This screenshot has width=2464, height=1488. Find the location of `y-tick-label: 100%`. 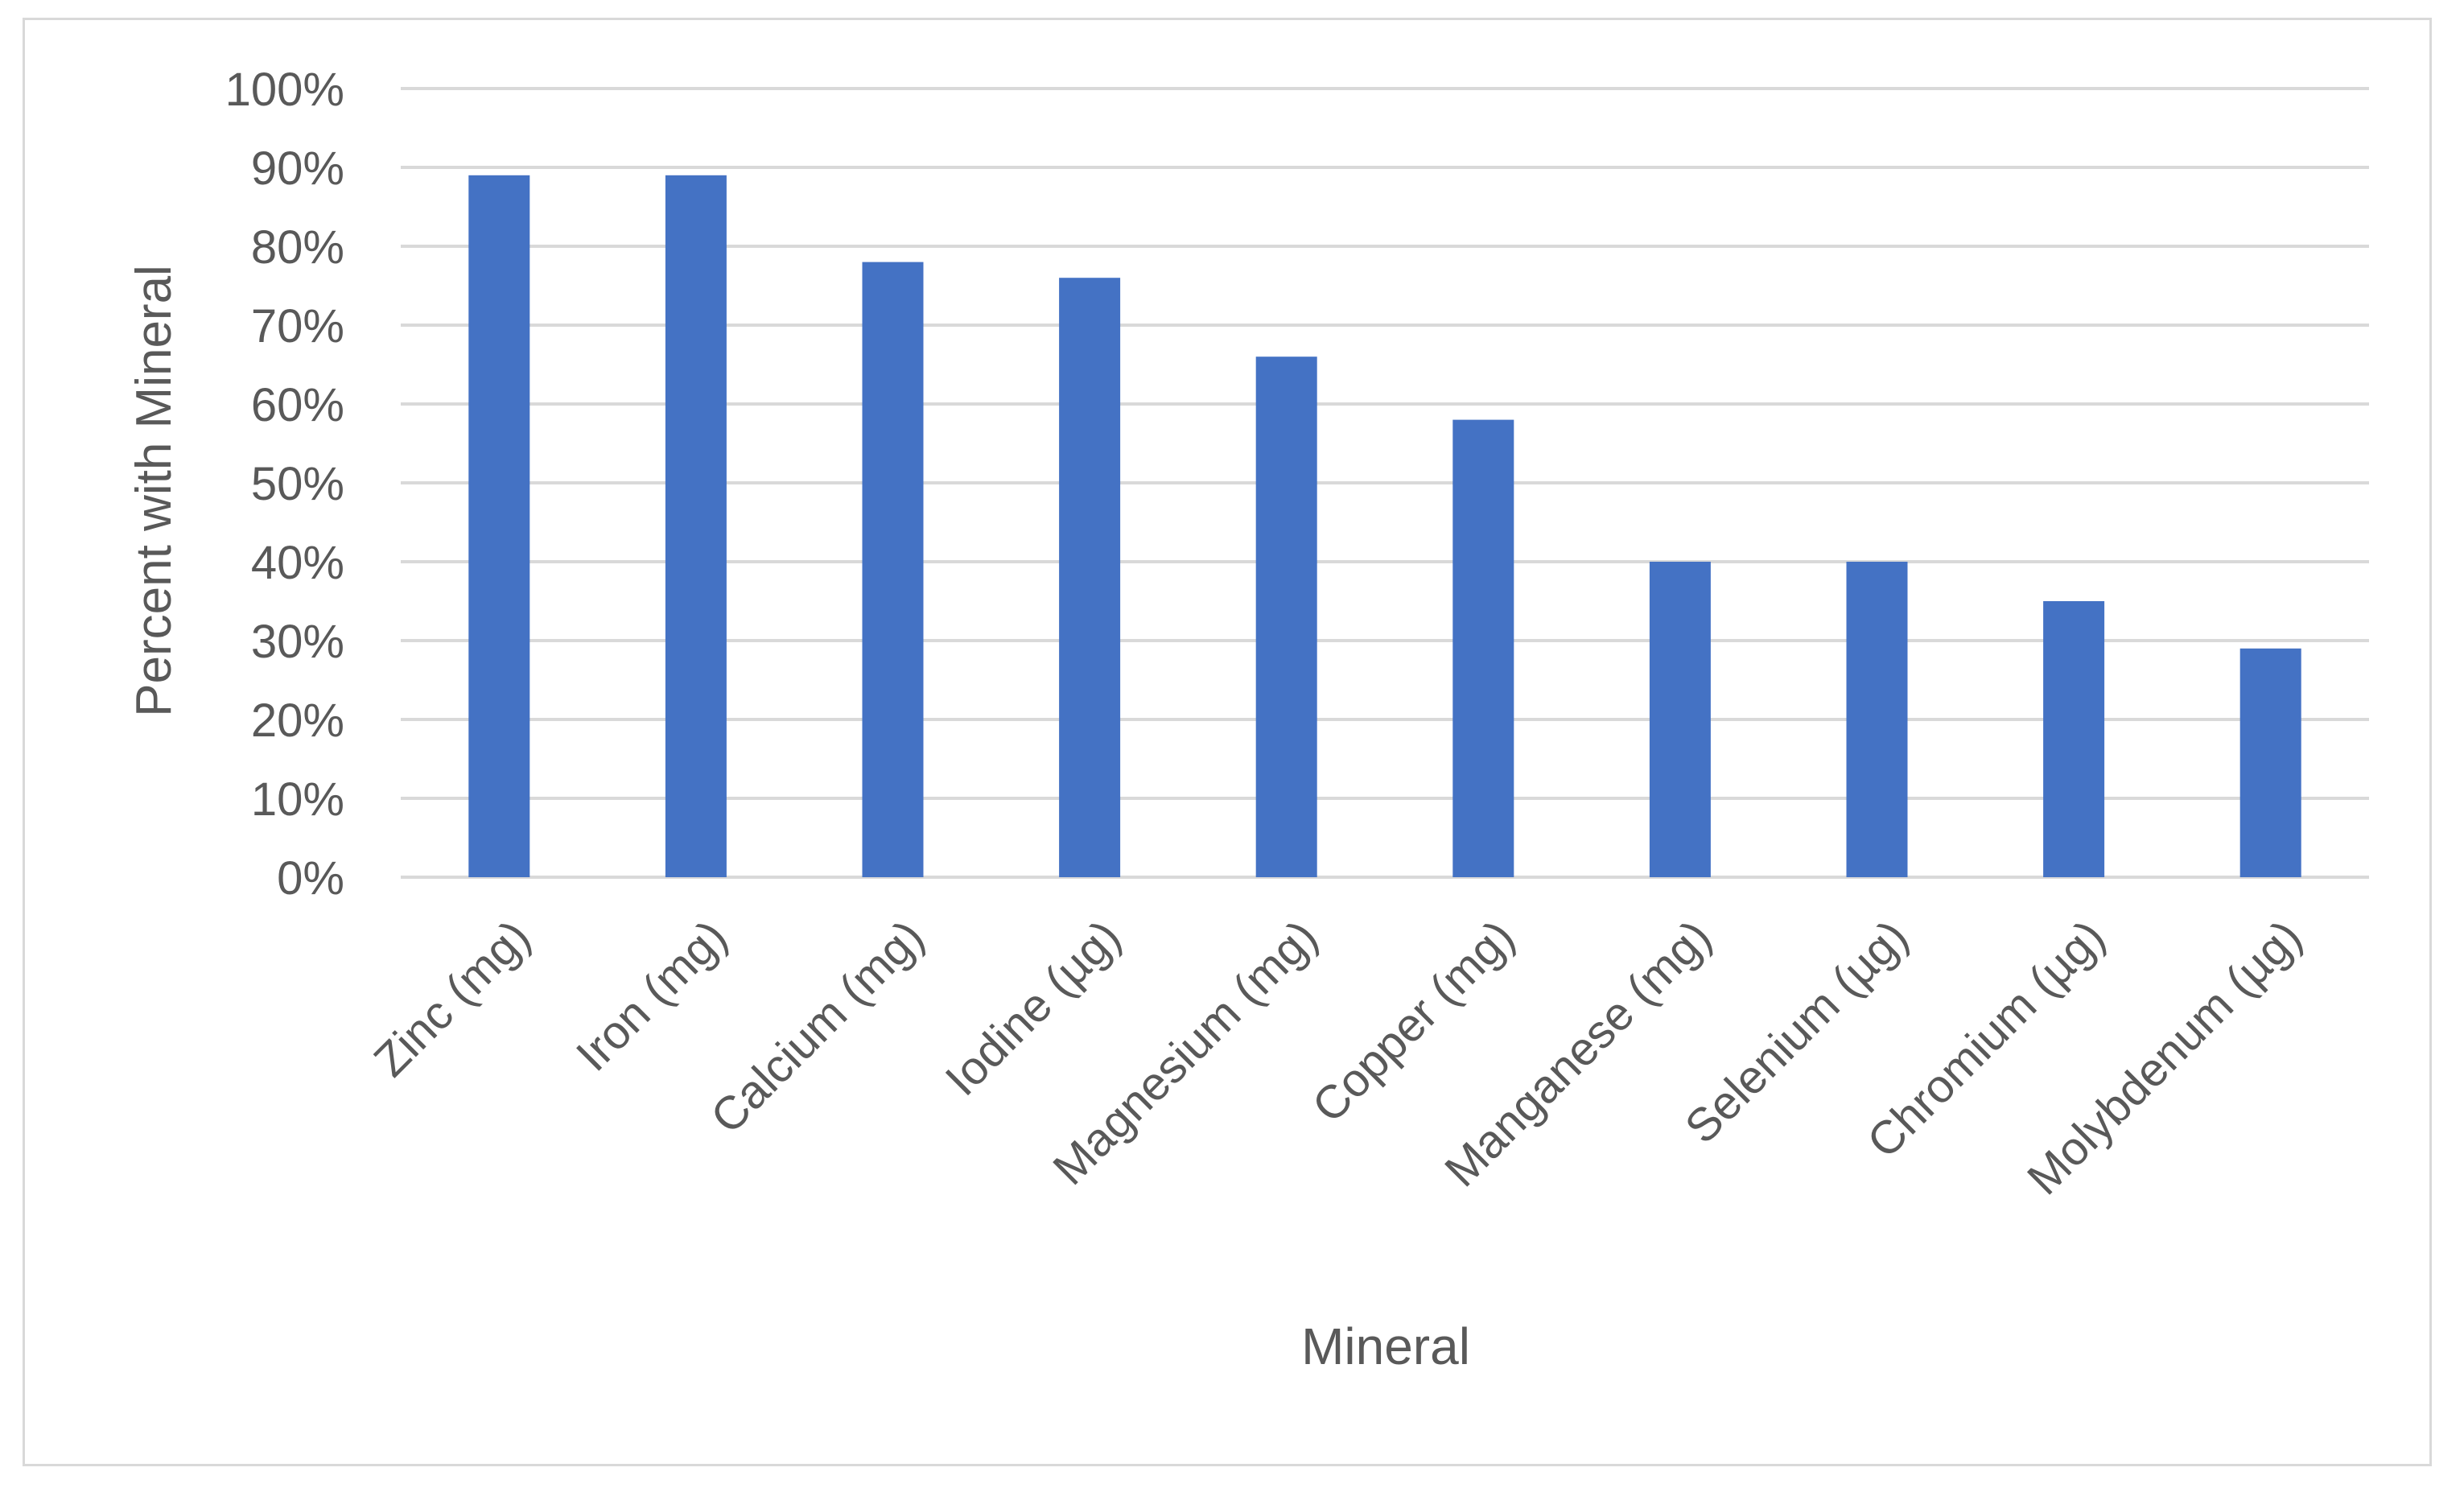

y-tick-label: 100% is located at coordinates (284, 90).